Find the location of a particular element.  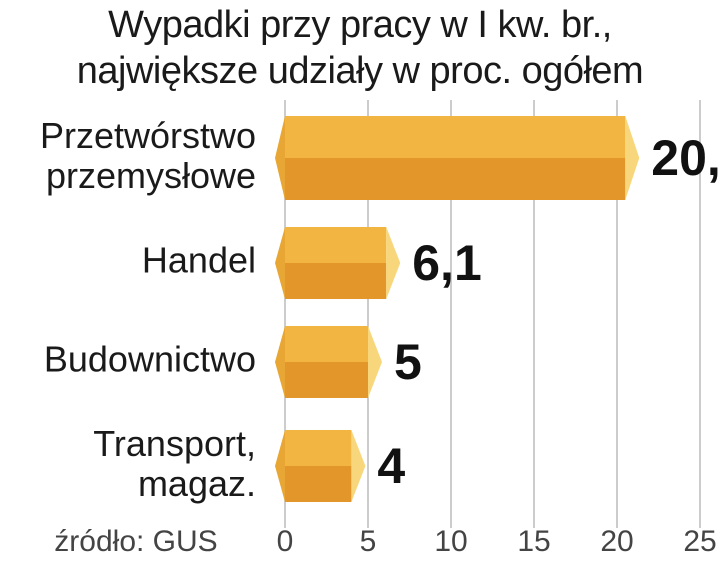

value-label: 5 is located at coordinates (408, 362).